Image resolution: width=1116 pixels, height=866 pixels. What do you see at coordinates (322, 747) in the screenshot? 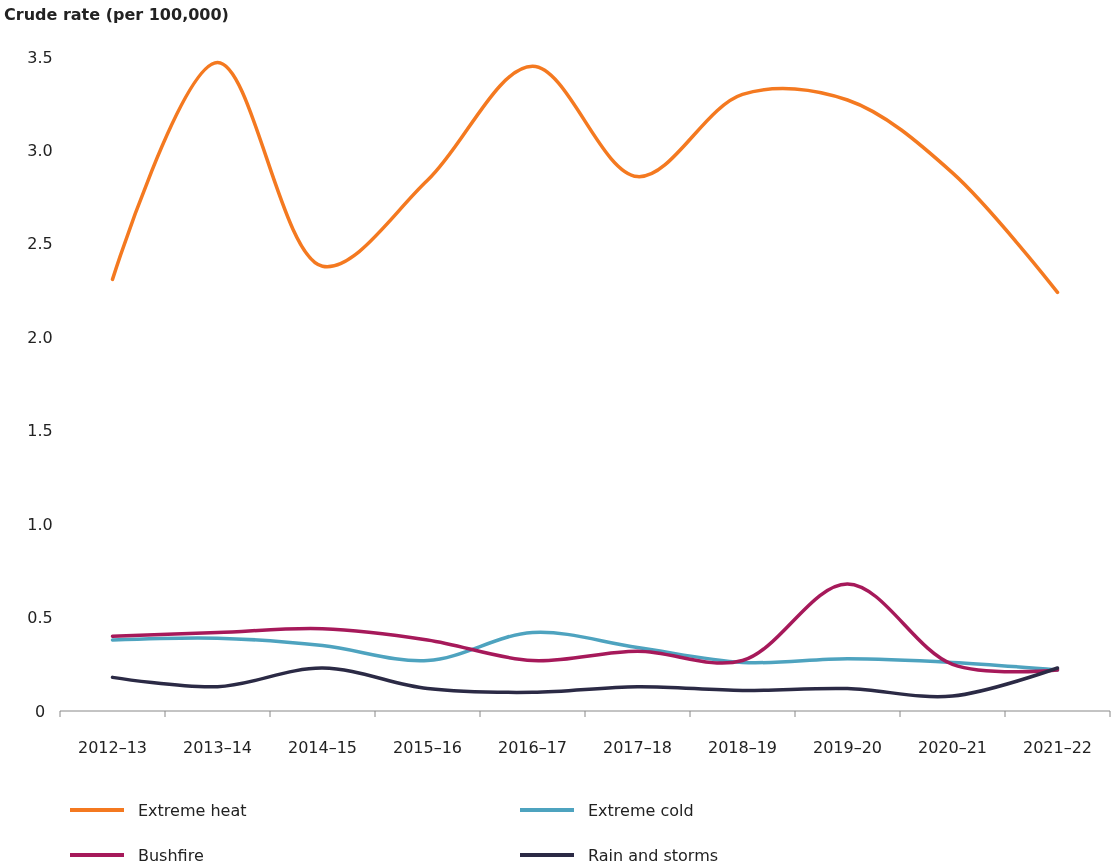
I see `x-tick-label: 2014–15` at bounding box center [322, 747].